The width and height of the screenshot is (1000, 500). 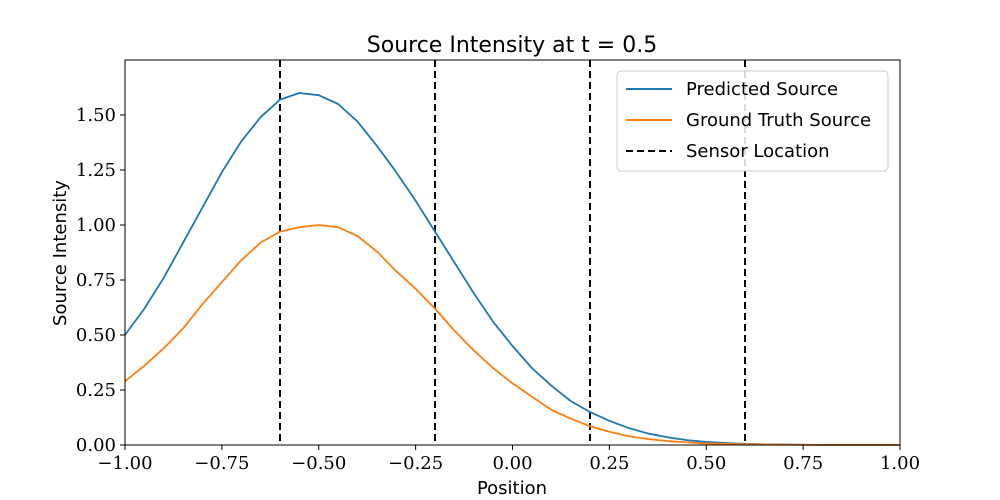 I want to click on x-tick-label-2: −0.50, so click(x=318, y=463).